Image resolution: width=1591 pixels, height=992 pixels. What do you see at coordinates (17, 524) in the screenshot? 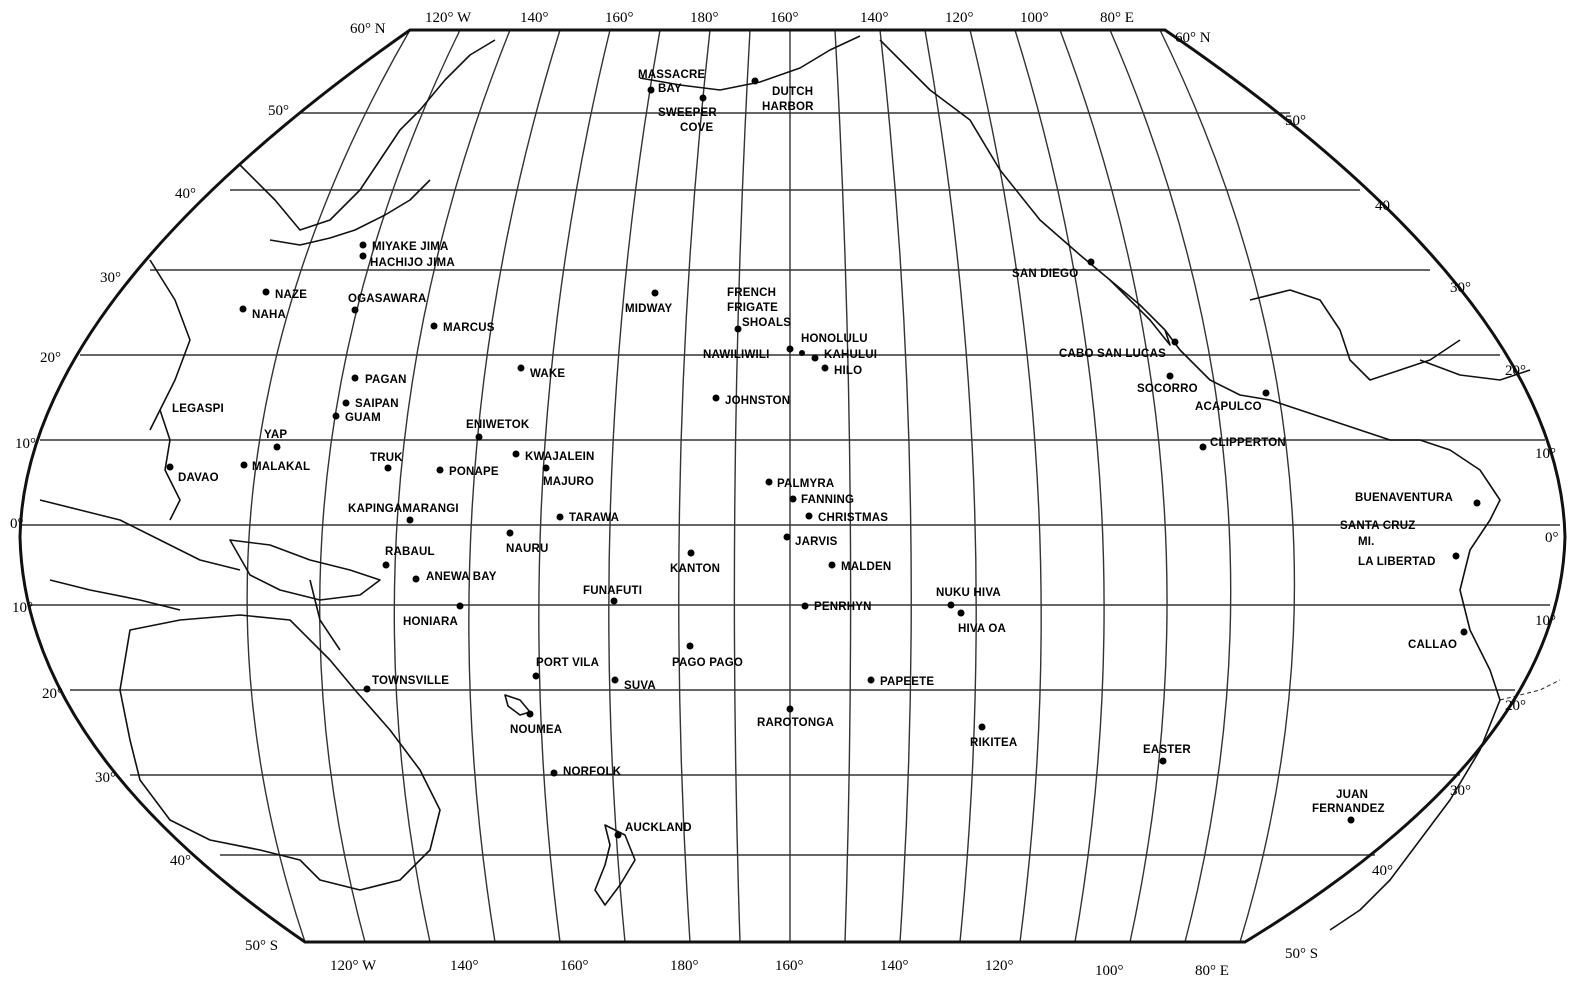
I see `left-tick: 0°` at bounding box center [17, 524].